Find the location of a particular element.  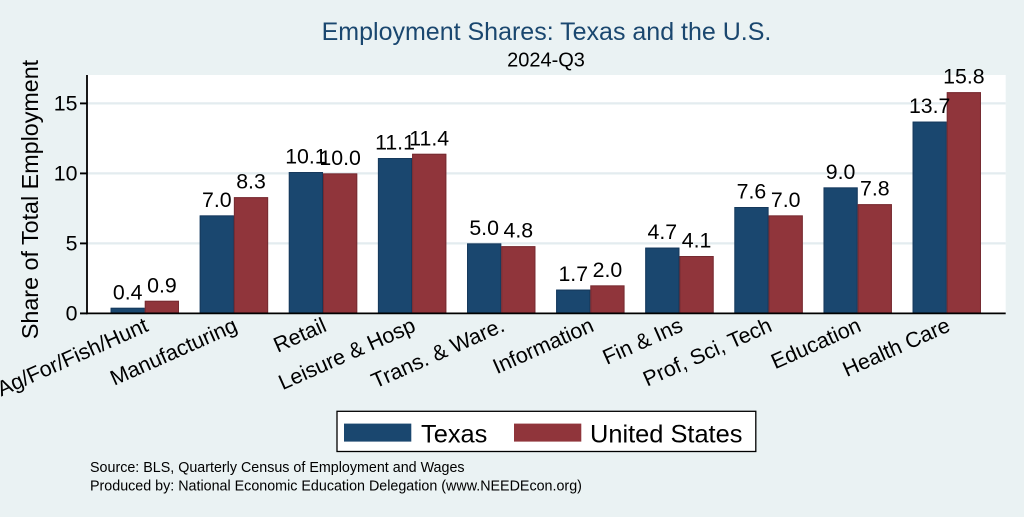

svg-text: 2024-Q3 is located at coordinates (546, 61).